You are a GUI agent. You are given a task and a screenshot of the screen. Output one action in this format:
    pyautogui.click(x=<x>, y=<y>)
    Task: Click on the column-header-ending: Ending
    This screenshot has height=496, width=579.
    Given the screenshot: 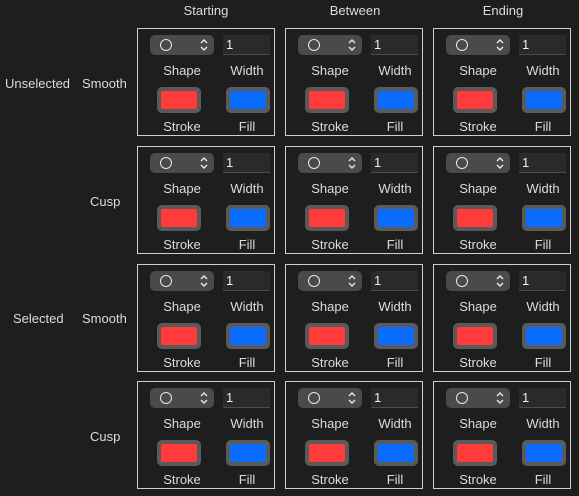 What is the action you would take?
    pyautogui.click(x=503, y=10)
    